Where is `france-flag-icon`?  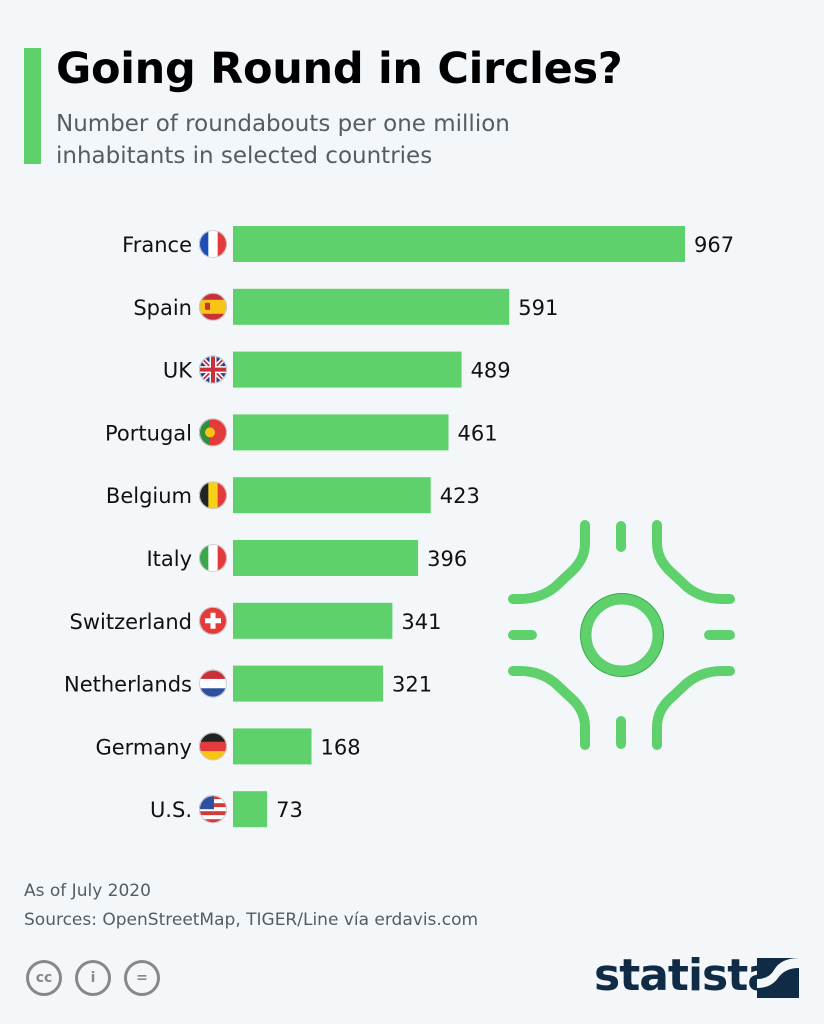
france-flag-icon is located at coordinates (213, 244).